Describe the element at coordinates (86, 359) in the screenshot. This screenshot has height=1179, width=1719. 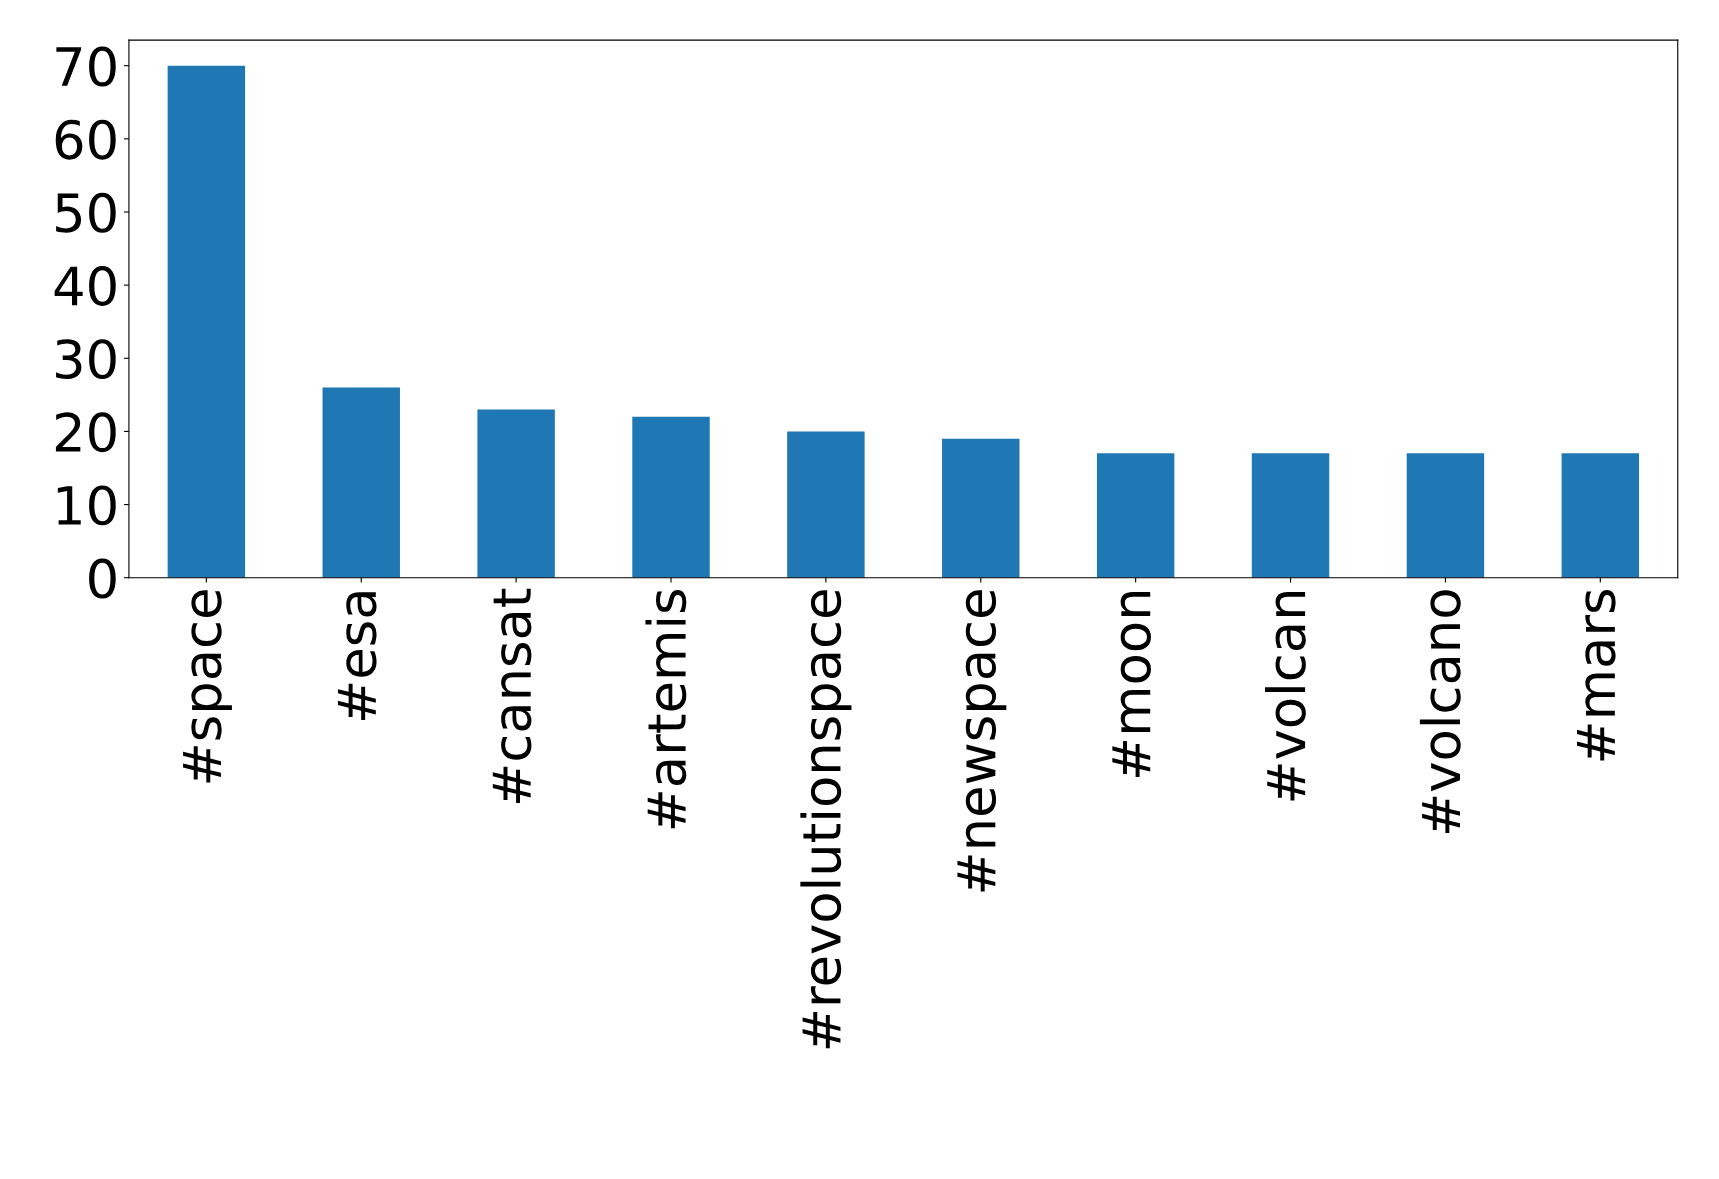
I see `y-tick-label: 30` at that location.